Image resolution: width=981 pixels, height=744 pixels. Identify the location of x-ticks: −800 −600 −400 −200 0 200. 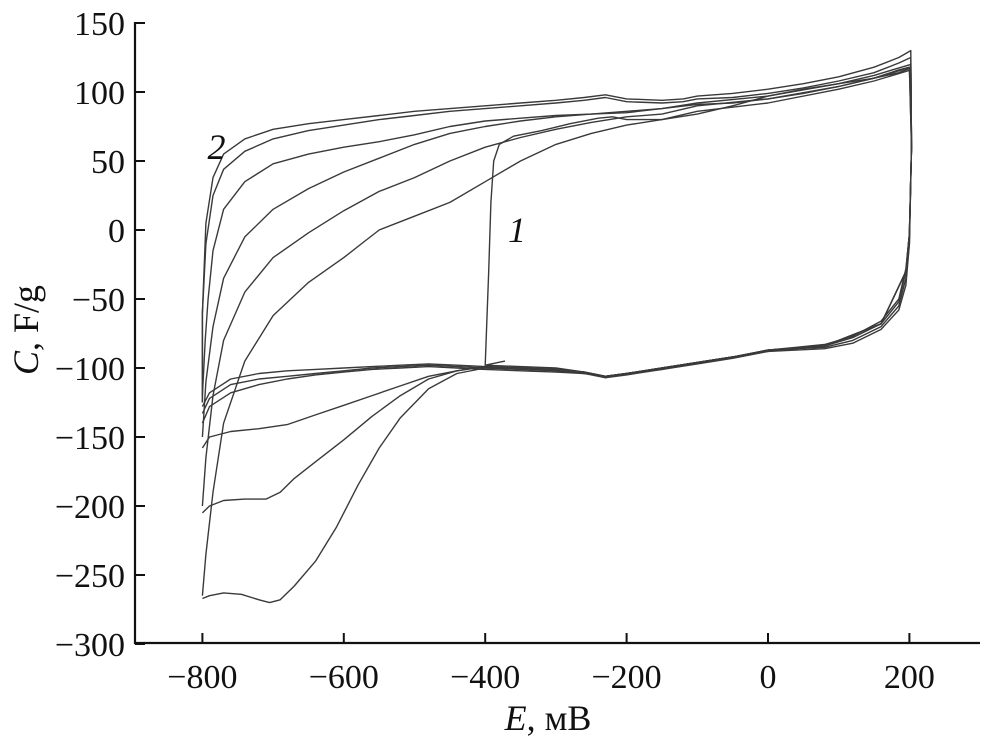
(551, 664).